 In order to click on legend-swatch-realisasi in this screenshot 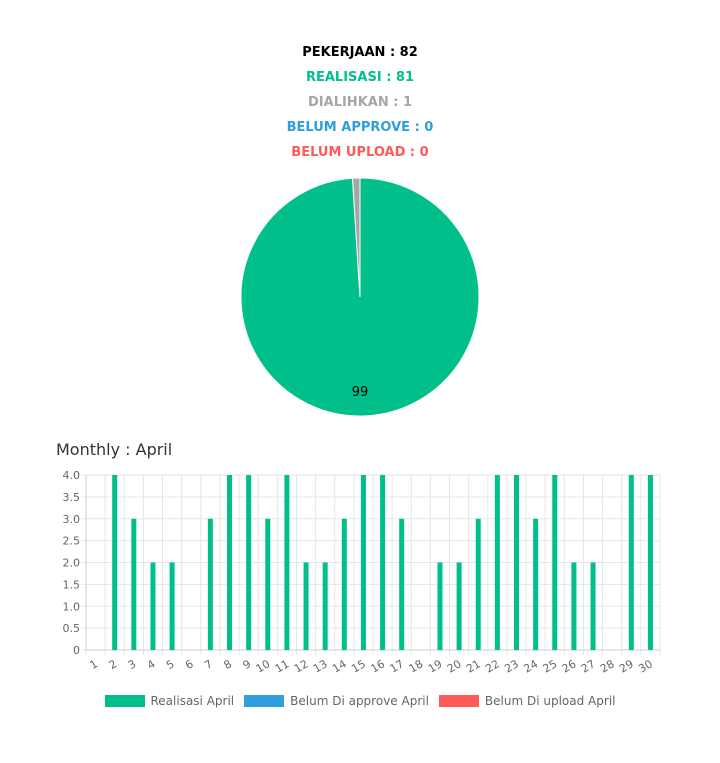, I will do `click(124, 701)`.